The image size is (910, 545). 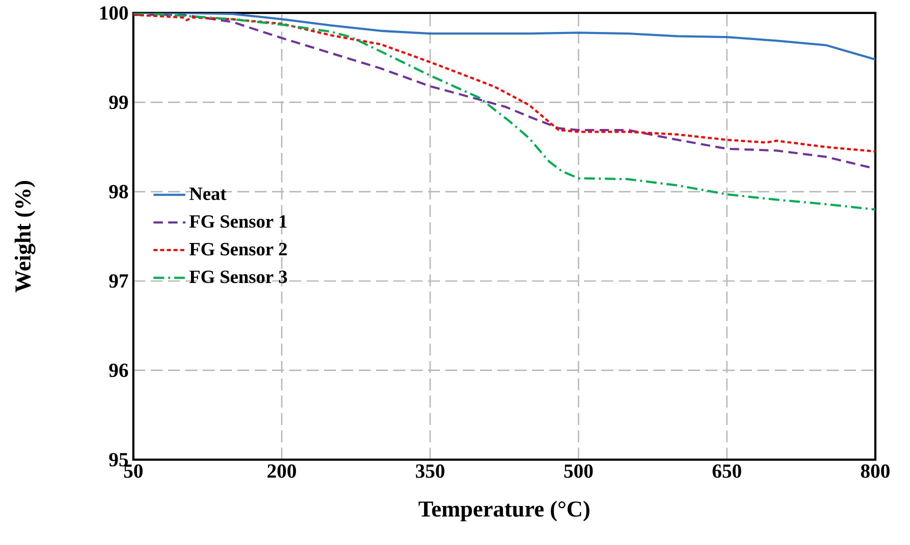 What do you see at coordinates (118, 459) in the screenshot?
I see `y-tick-label: 95` at bounding box center [118, 459].